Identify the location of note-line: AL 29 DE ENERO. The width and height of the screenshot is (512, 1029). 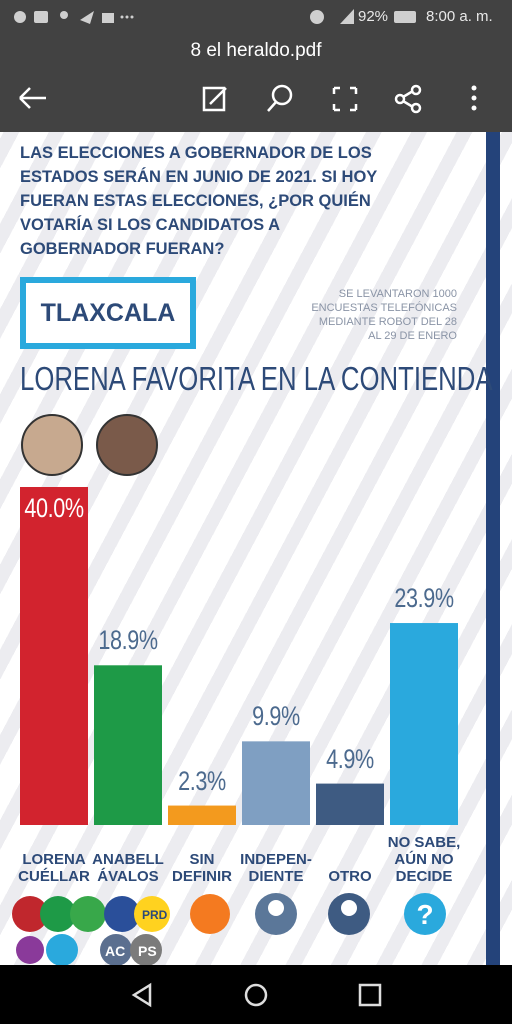
(412, 336).